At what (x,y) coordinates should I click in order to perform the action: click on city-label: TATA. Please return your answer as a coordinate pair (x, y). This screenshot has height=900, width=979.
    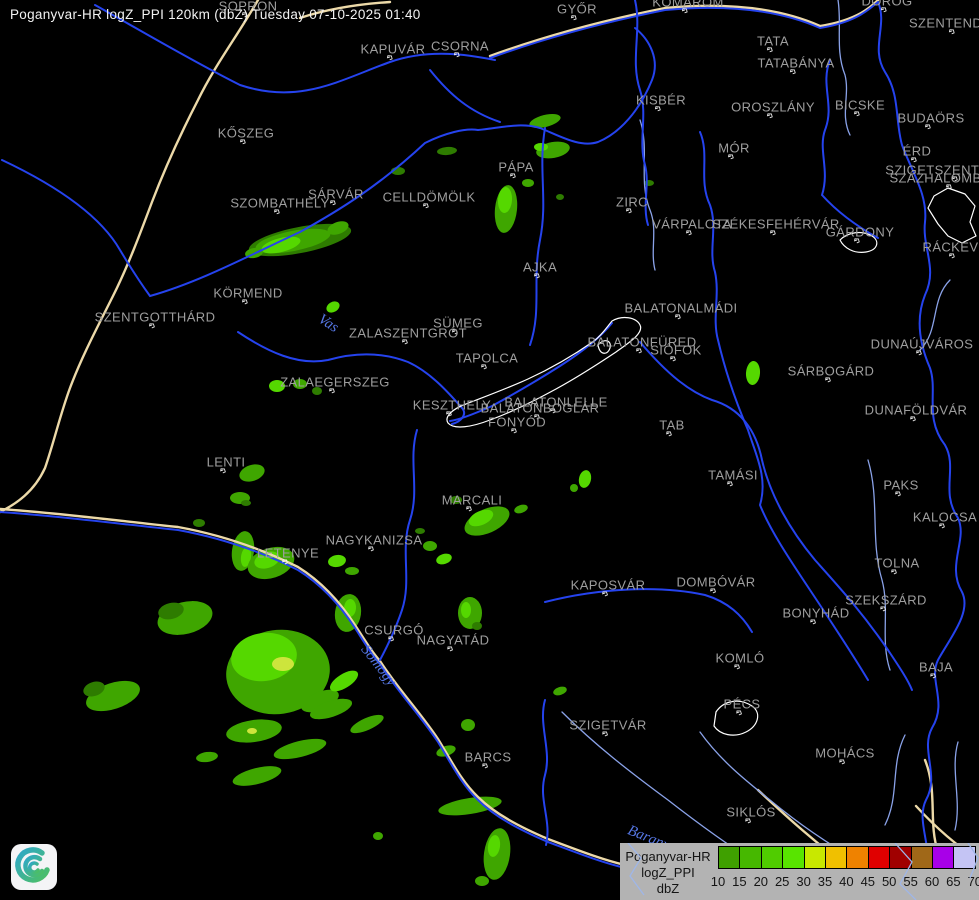
    Looking at the image, I should click on (773, 41).